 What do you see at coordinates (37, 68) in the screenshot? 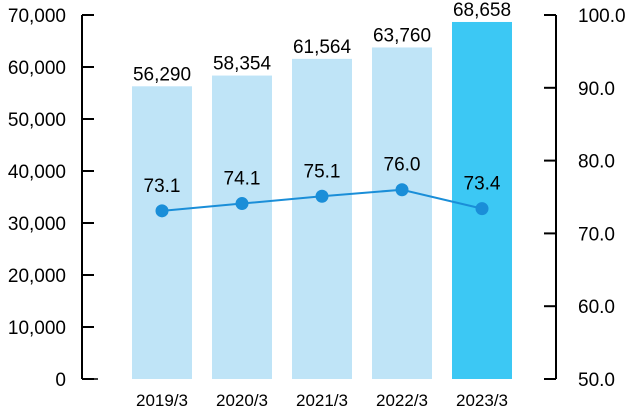
I see `y-left-tick-label: 60,000` at bounding box center [37, 68].